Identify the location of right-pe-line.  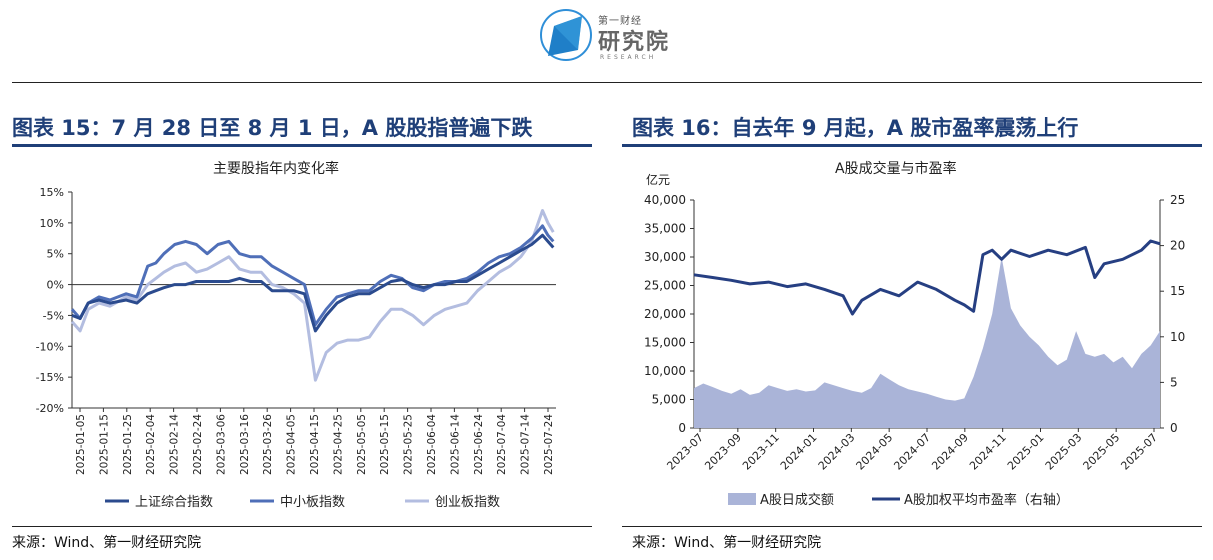
(927, 277).